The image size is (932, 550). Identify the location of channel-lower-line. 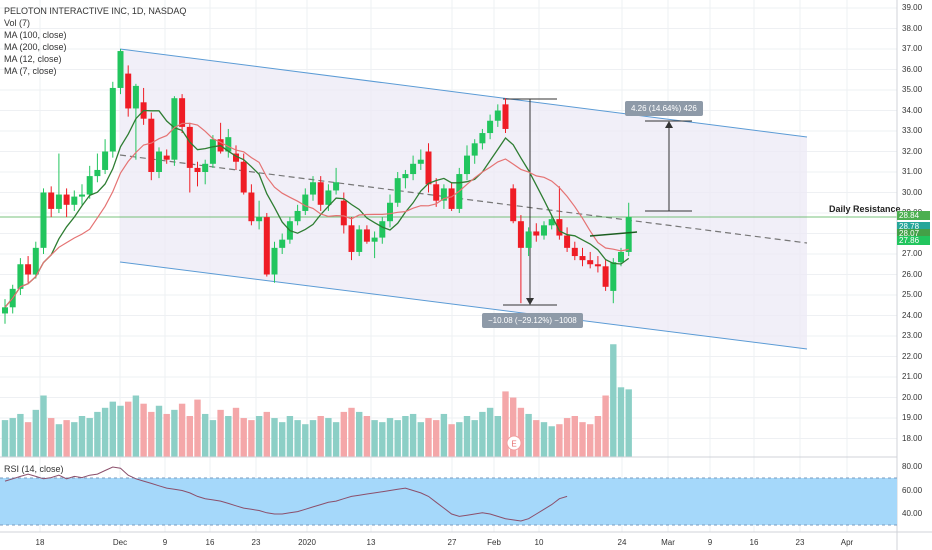
(463, 305).